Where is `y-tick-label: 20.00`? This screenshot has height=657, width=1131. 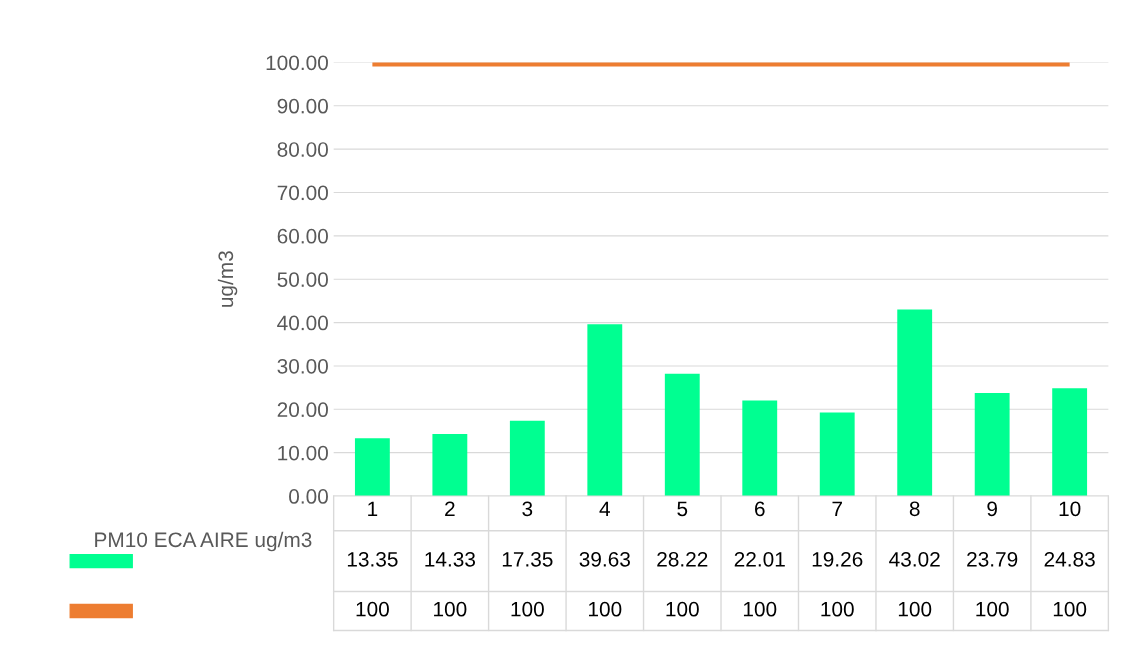 y-tick-label: 20.00 is located at coordinates (302, 410).